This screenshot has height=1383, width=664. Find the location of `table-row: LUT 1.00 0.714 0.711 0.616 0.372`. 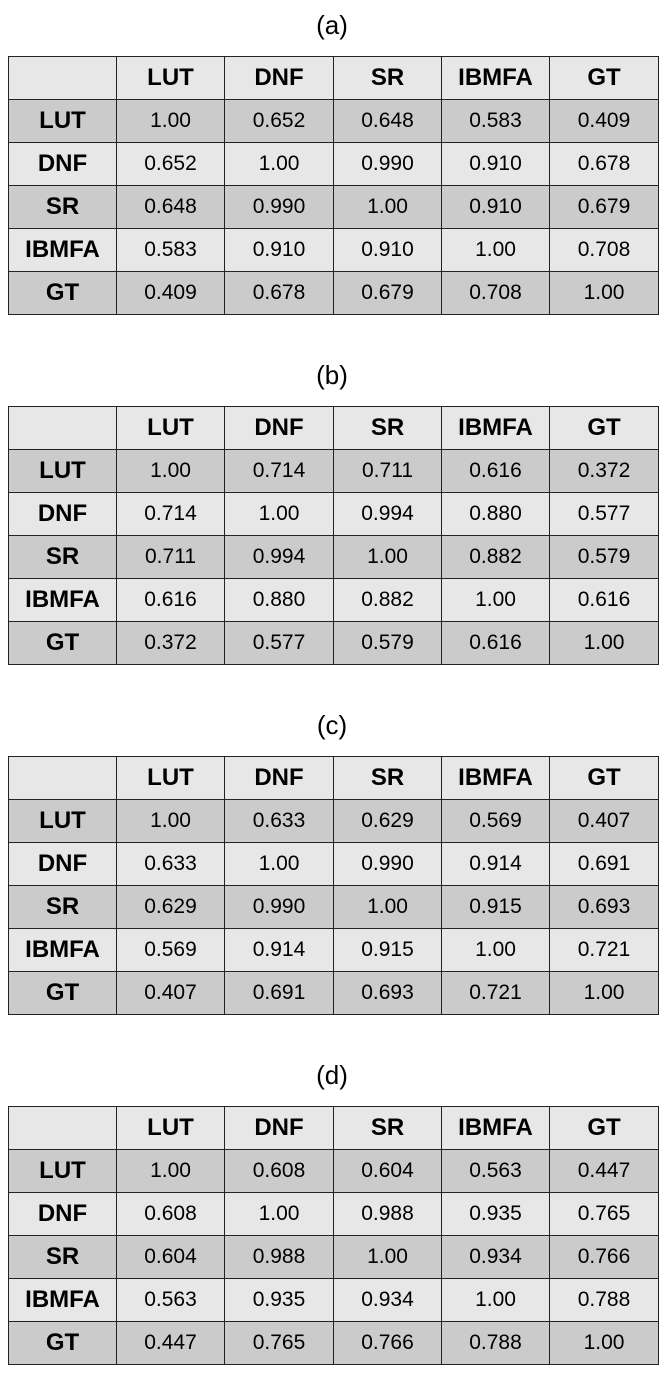

table-row: LUT 1.00 0.714 0.711 0.616 0.372 is located at coordinates (333, 471).